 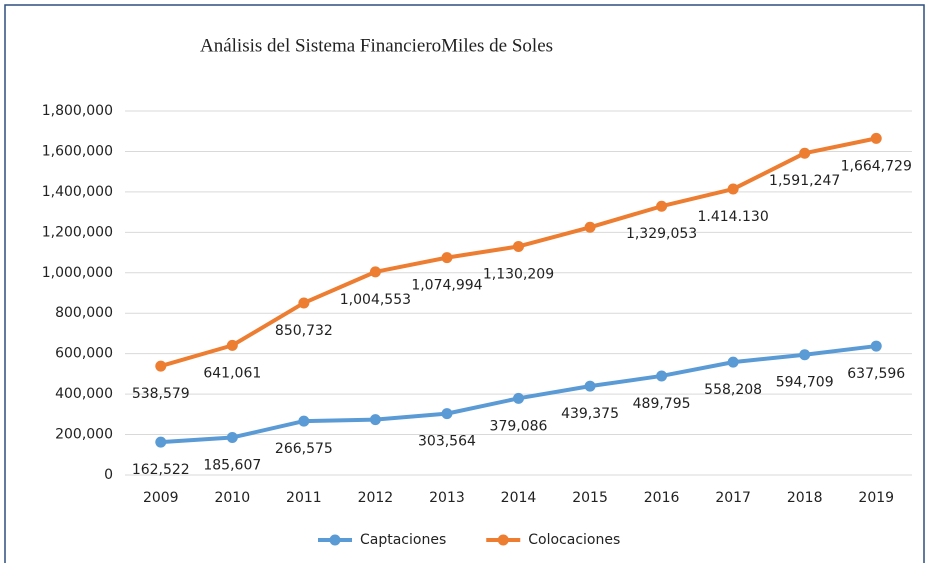 What do you see at coordinates (574, 540) in the screenshot?
I see `legend-label: Colocaciones` at bounding box center [574, 540].